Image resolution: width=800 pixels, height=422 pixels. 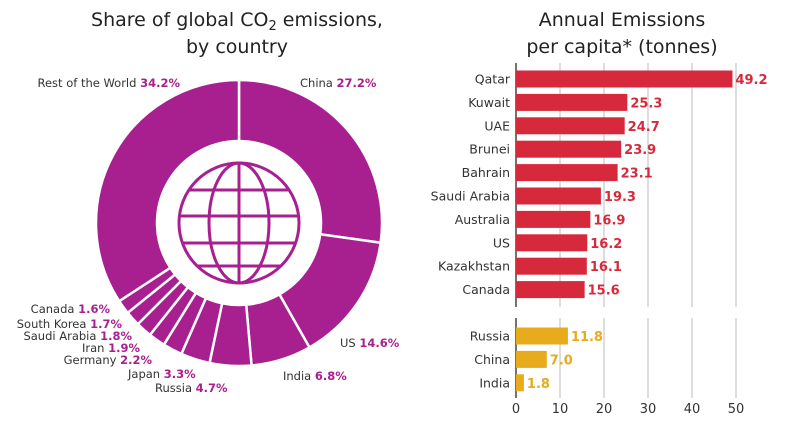 I want to click on bar-value-label: 7.0, so click(x=561, y=360).